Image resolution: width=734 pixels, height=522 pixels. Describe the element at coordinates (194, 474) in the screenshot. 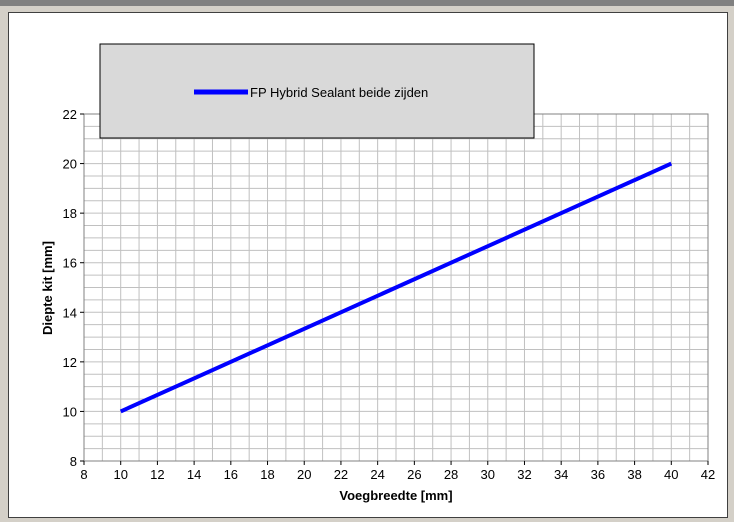

I see `x-tick-label: 14` at that location.